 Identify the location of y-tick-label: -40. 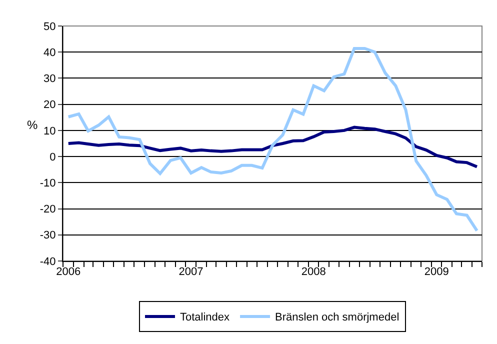
(48, 262).